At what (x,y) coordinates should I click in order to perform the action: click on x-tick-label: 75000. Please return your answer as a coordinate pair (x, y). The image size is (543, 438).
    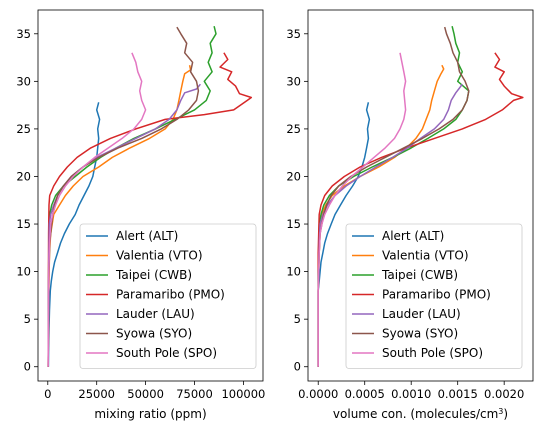
    Looking at the image, I should click on (194, 394).